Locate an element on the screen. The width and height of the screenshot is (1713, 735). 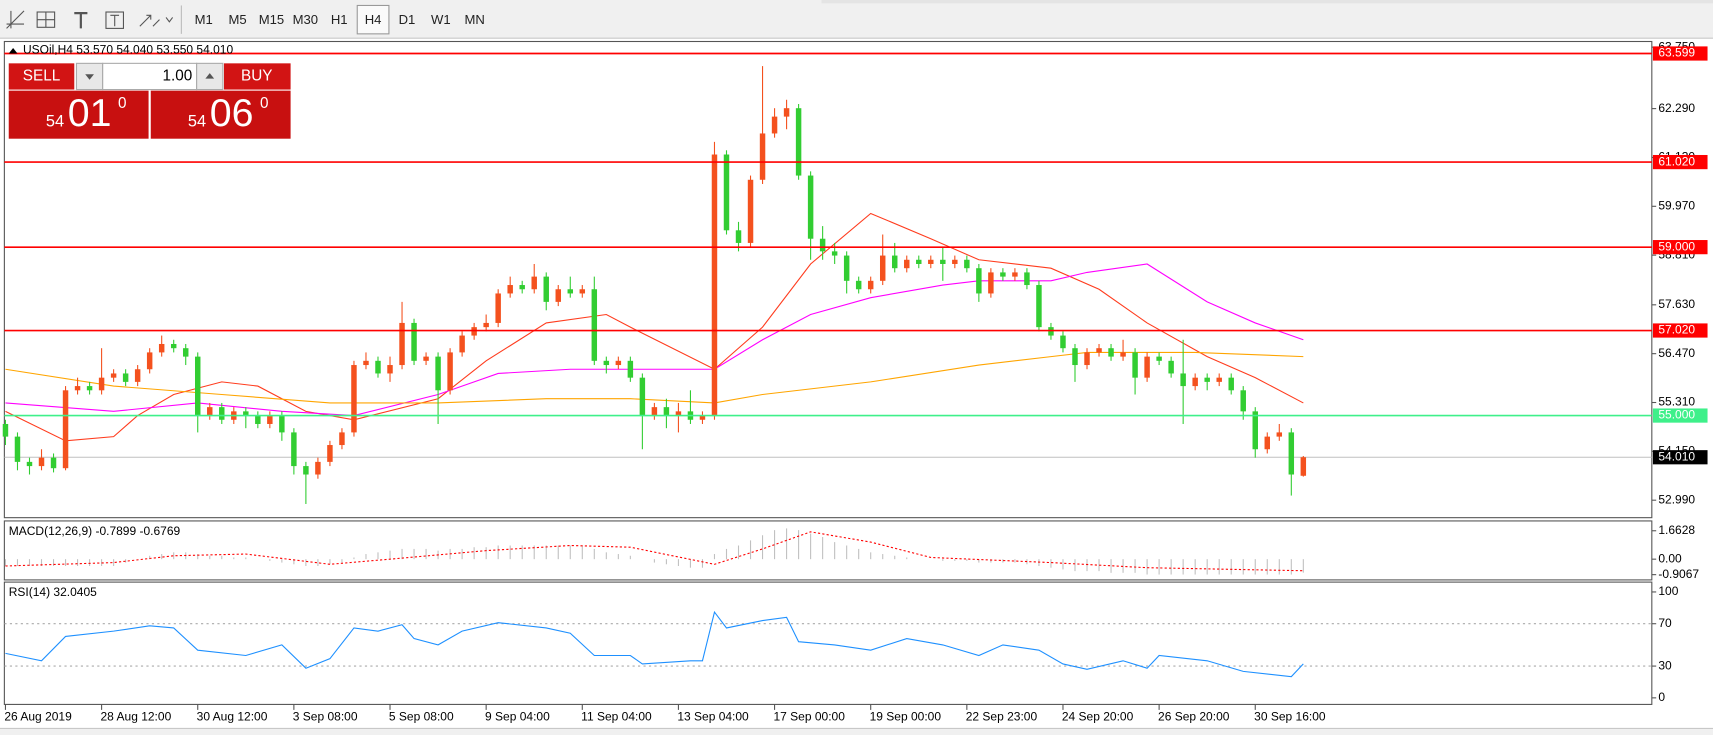
bid-pips: 01 is located at coordinates (90, 113).